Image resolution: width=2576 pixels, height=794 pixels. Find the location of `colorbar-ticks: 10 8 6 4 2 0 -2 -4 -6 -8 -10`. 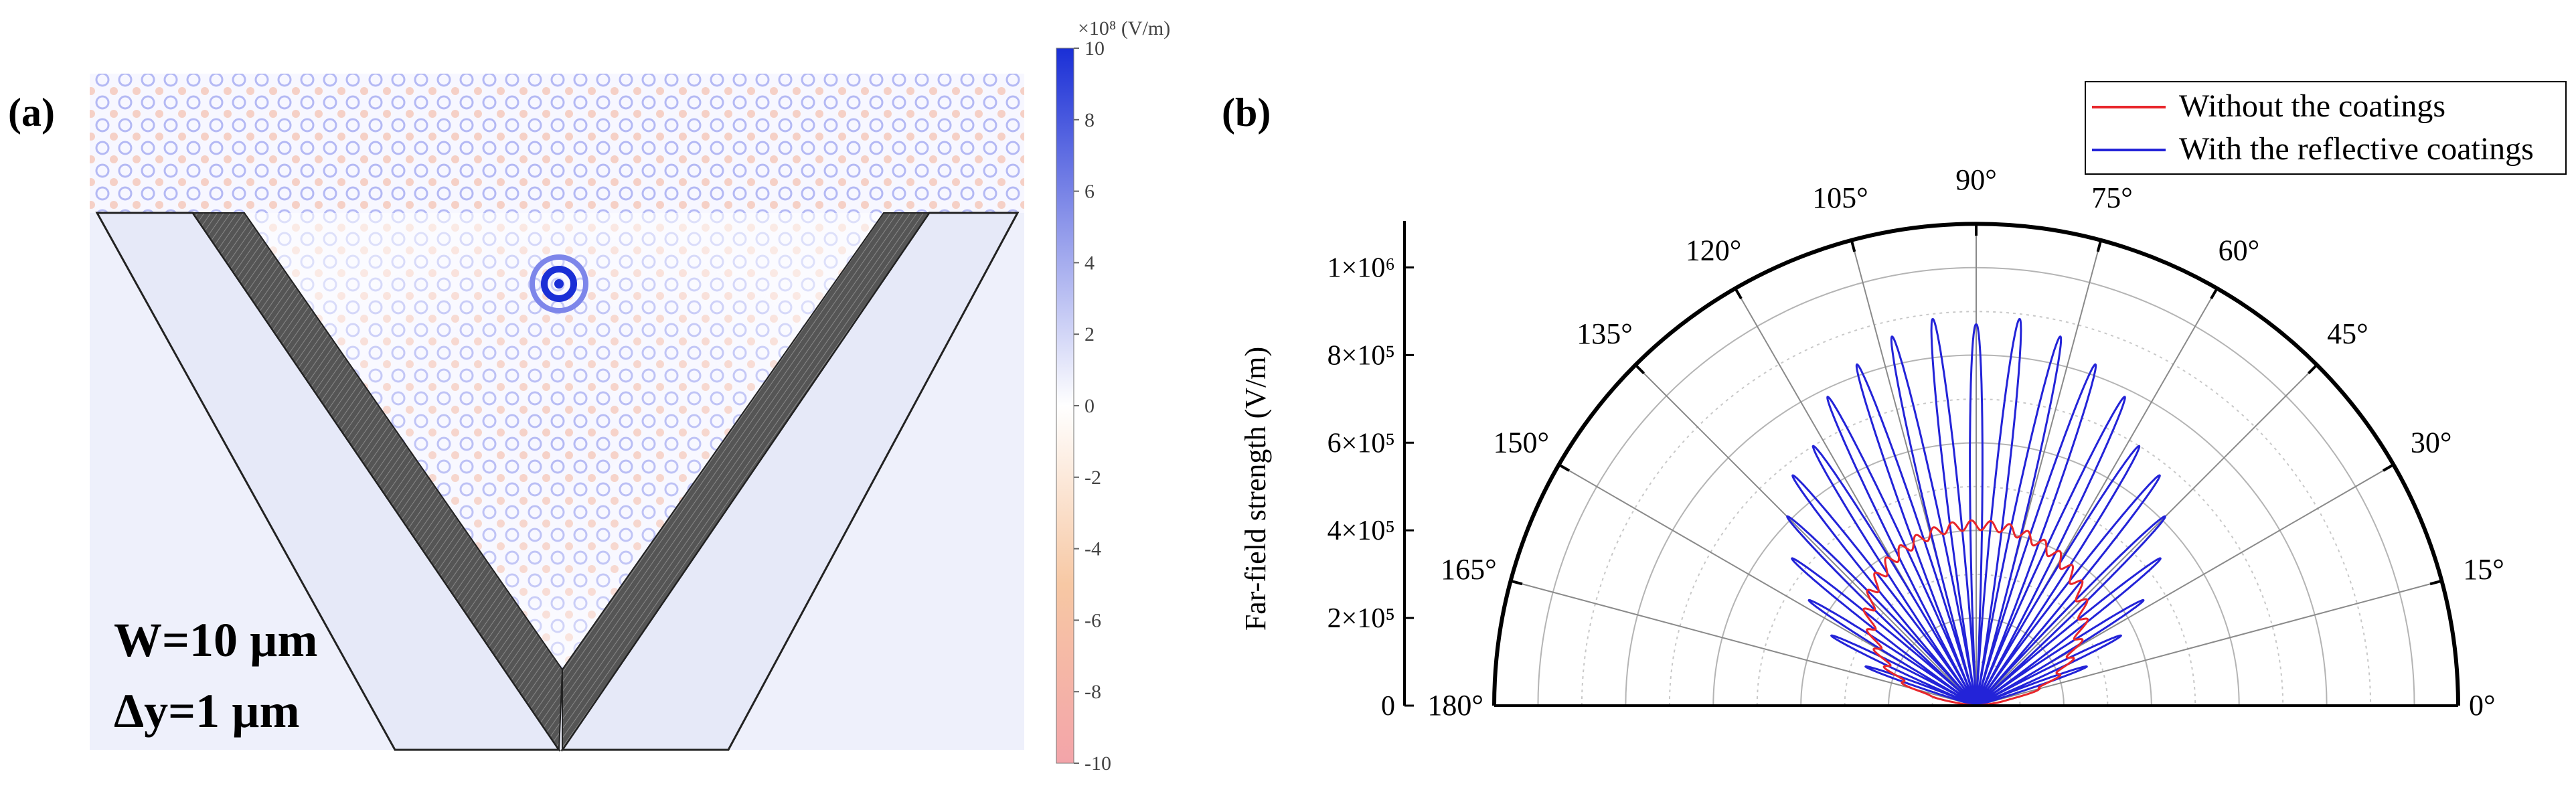

colorbar-ticks: 10 8 6 4 2 0 -2 -4 -6 -8 -10 is located at coordinates (1092, 406).